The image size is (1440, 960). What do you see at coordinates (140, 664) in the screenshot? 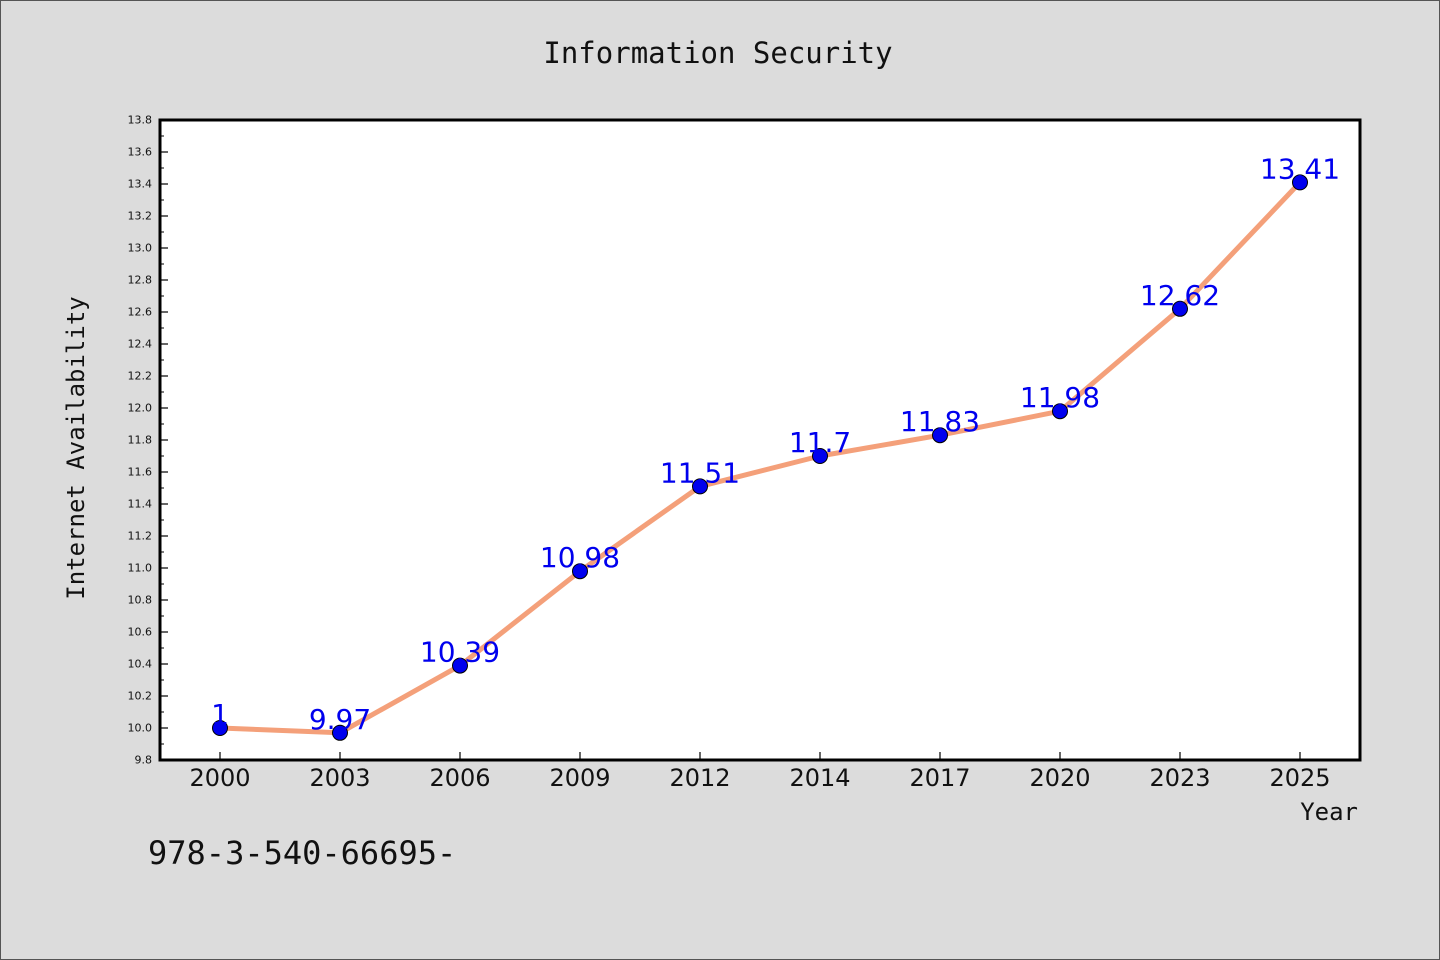
I see `y-tick-label-3: 10.4` at bounding box center [140, 664].